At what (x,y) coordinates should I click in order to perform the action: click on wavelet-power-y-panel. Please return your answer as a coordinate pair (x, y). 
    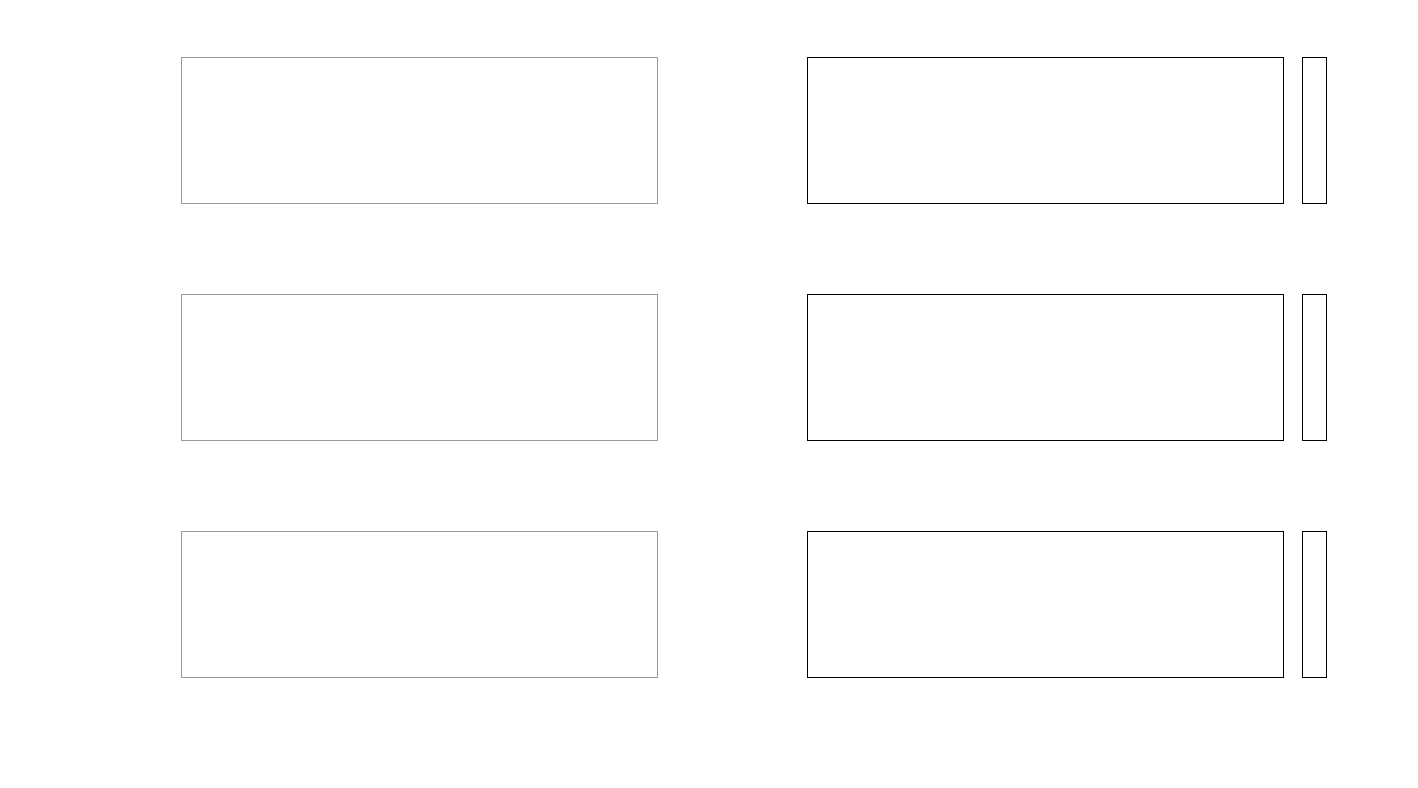
    Looking at the image, I should click on (1045, 367).